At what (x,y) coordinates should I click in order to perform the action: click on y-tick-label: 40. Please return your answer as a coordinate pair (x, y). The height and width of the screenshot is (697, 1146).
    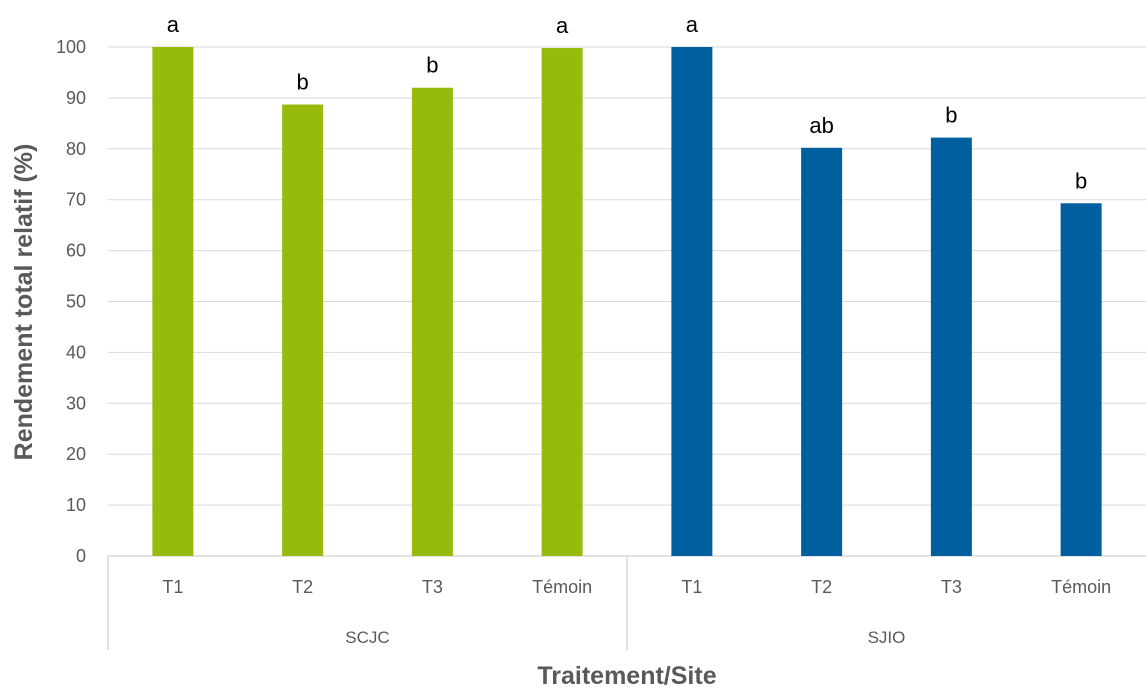
    Looking at the image, I should click on (76, 352).